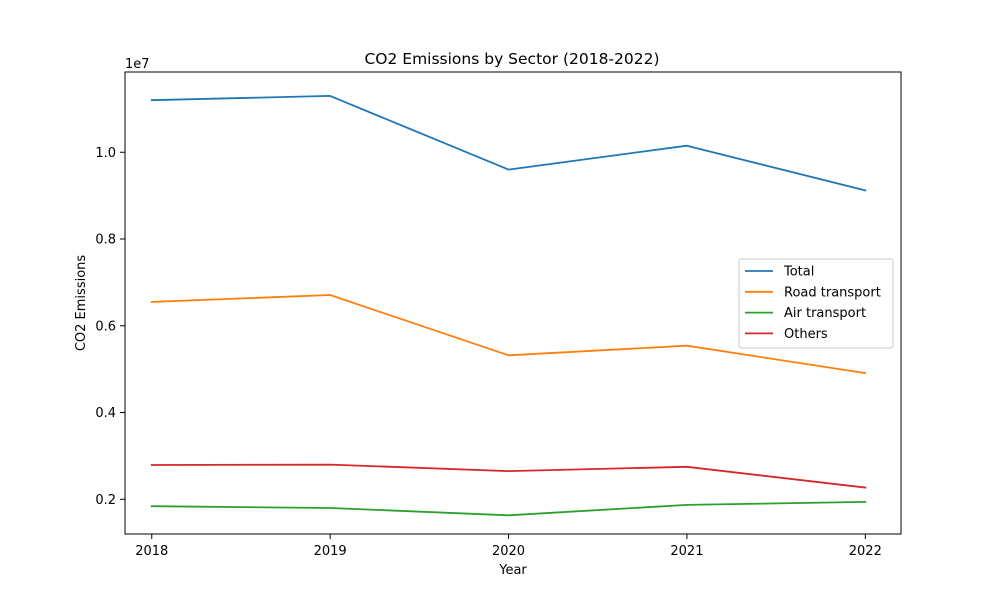 The width and height of the screenshot is (1000, 600). I want to click on x-tick-label: 2018, so click(151, 551).